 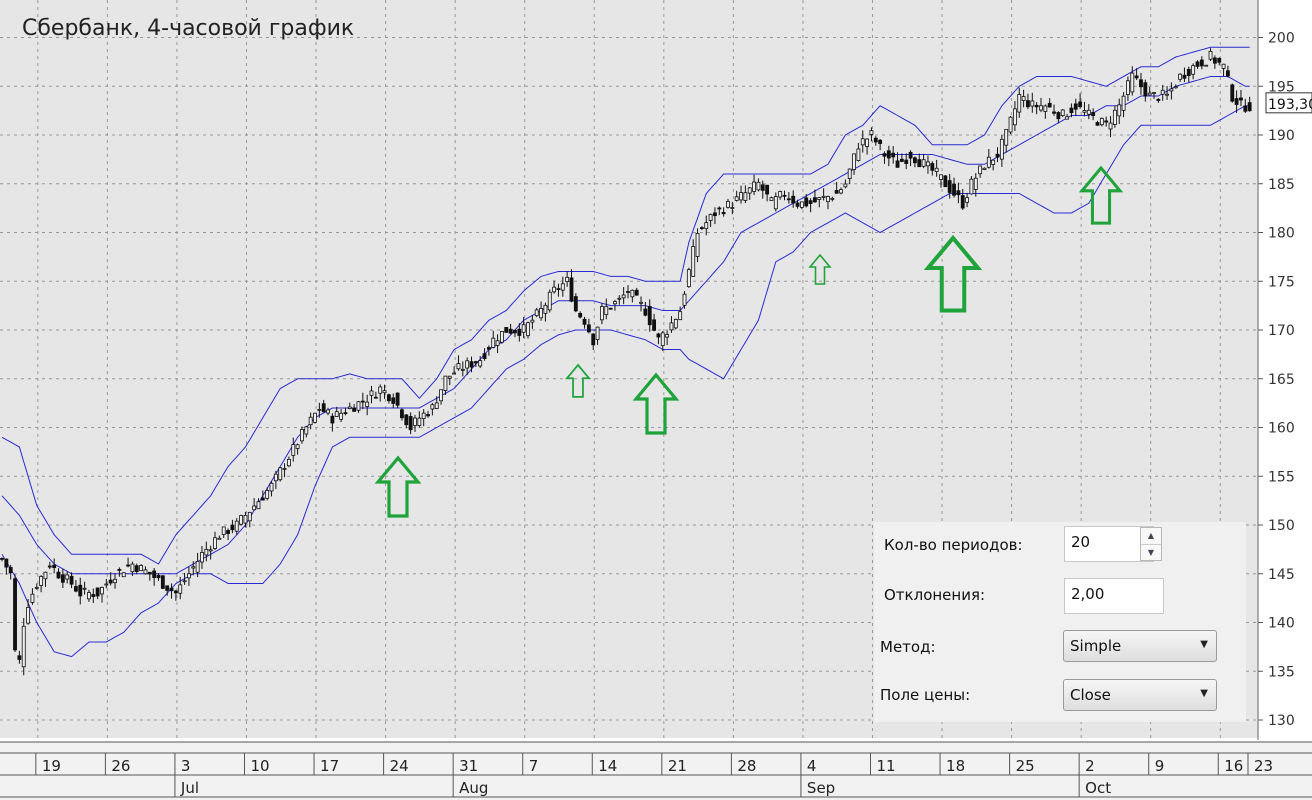 What do you see at coordinates (908, 647) in the screenshot?
I see `method-label: Метод:` at bounding box center [908, 647].